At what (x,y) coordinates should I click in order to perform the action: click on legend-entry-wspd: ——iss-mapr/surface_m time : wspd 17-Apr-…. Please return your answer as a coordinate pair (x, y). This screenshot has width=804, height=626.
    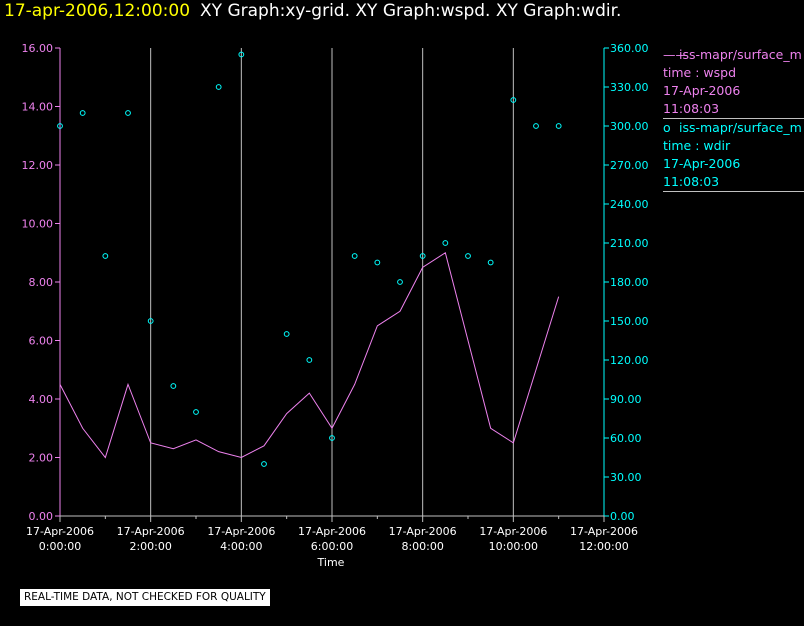
    Looking at the image, I should click on (733, 82).